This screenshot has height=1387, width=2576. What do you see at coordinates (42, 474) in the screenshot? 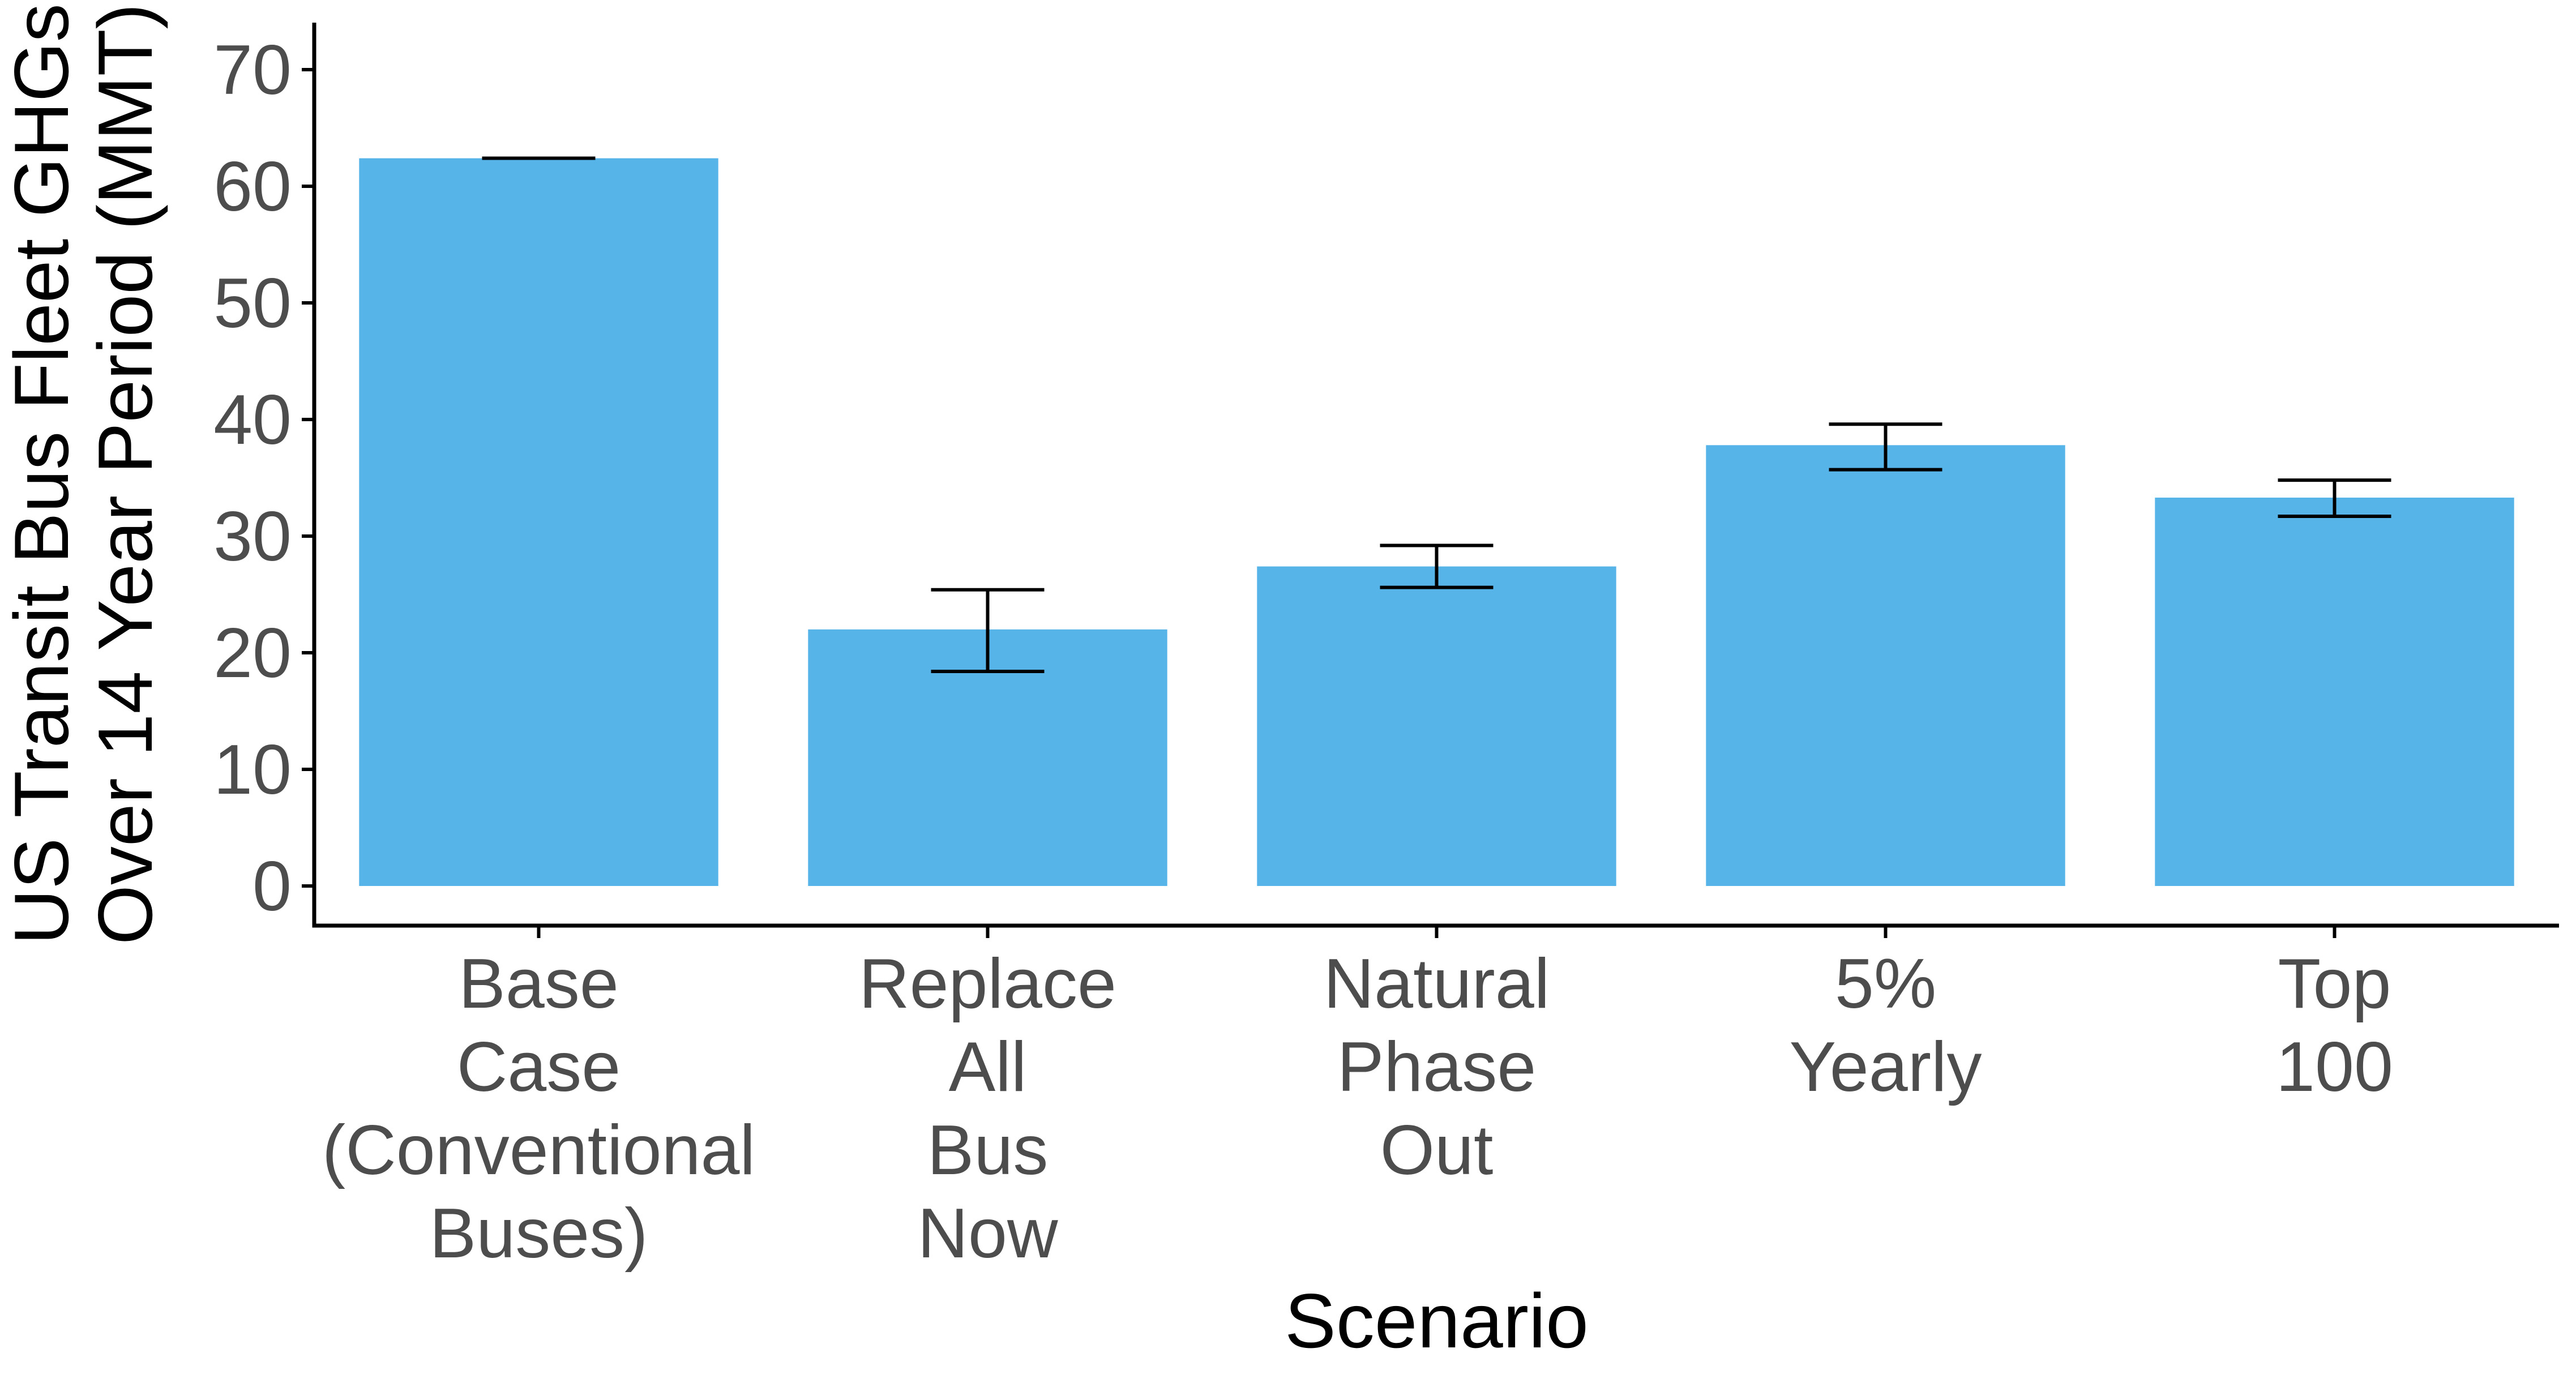
I see `y-axis-title-line-1: US Transit Bus Fleet GHGs` at bounding box center [42, 474].